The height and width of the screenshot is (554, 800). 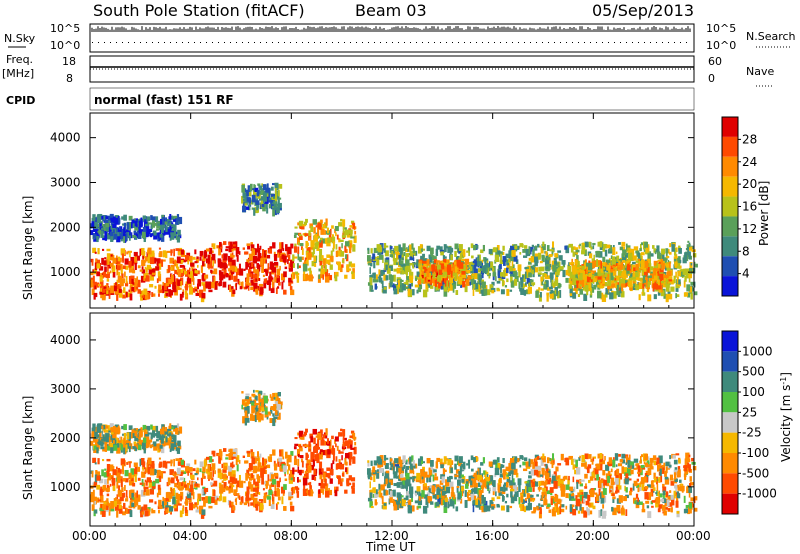 I want to click on colorbar-tick-label: 20, so click(x=749, y=184).